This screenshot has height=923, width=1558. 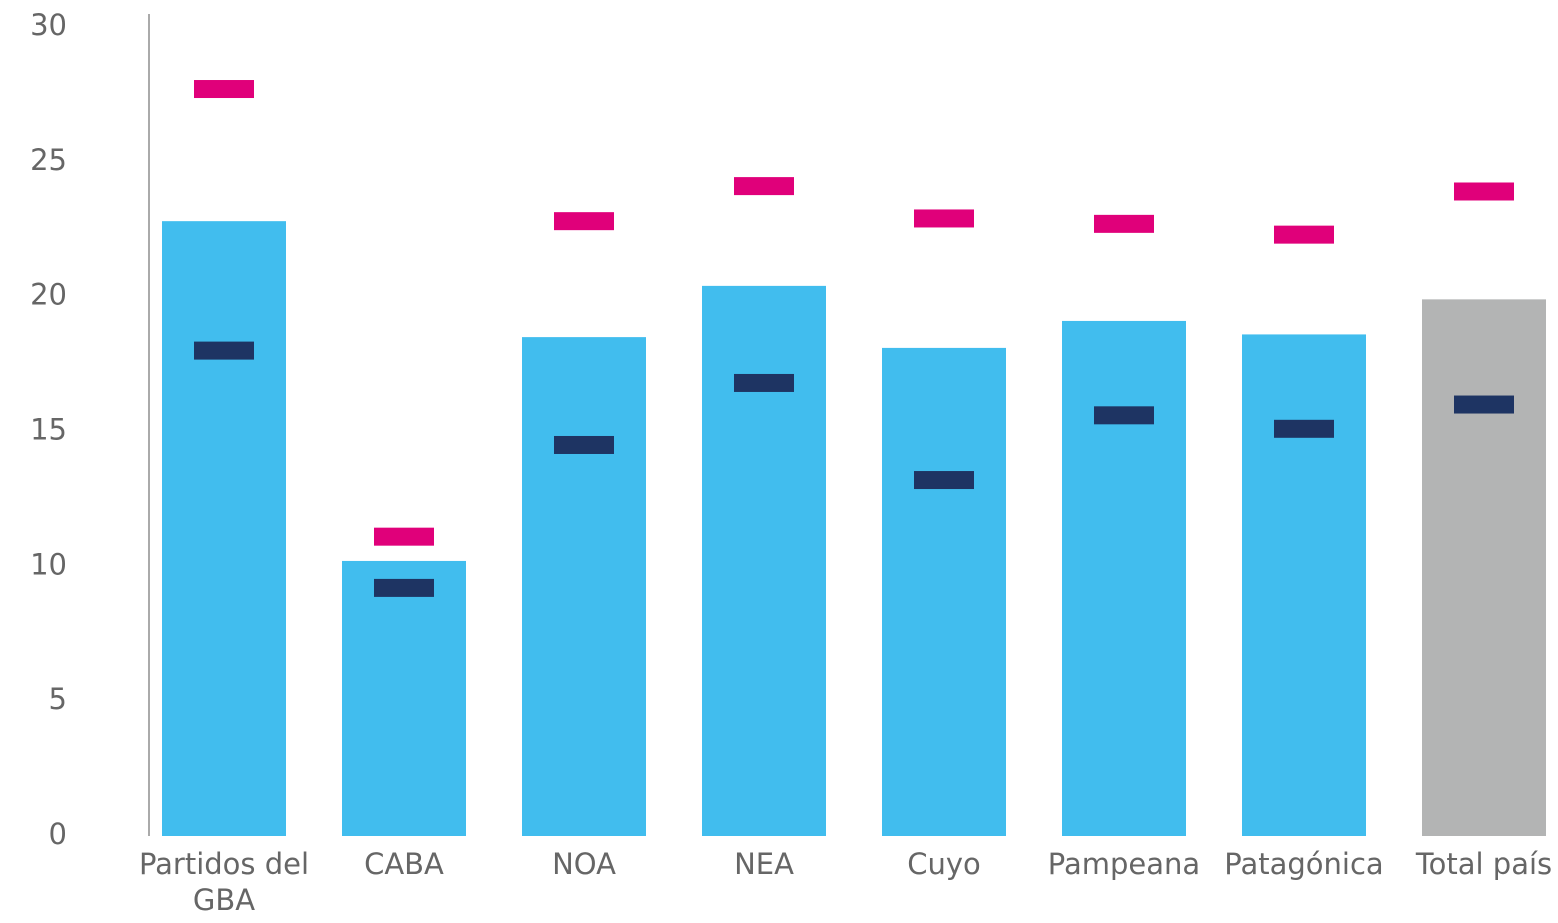 I want to click on y-tick-label: 25, so click(x=48, y=160).